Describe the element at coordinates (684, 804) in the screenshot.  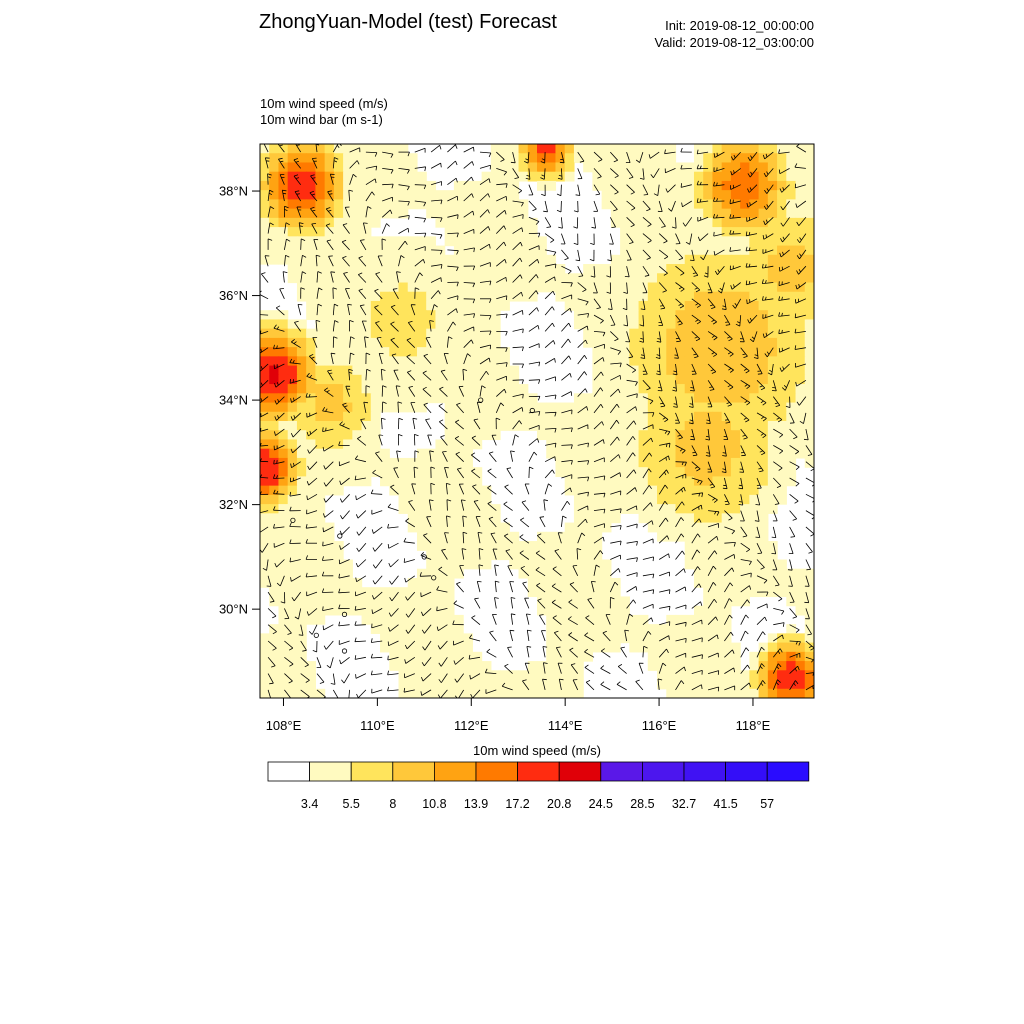
I see `colorbar-level-label: 32.7` at that location.